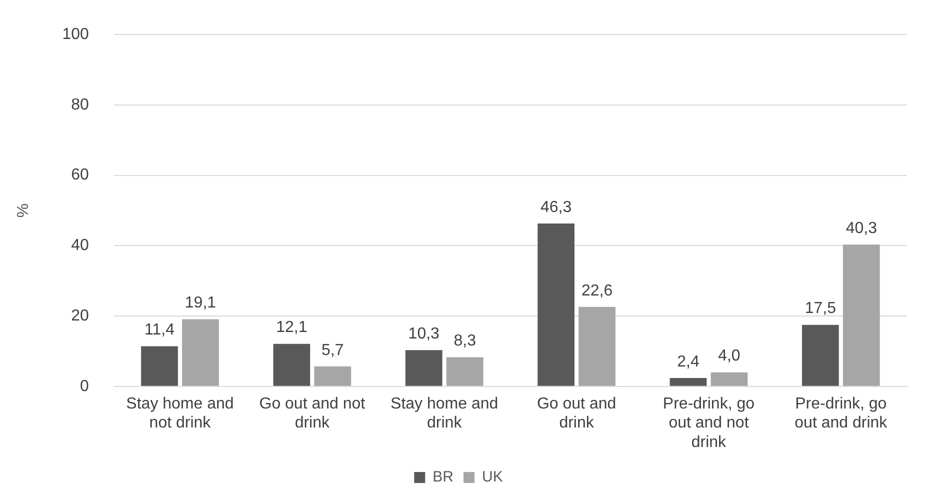 The width and height of the screenshot is (927, 495). I want to click on data-label: 5,7, so click(333, 350).